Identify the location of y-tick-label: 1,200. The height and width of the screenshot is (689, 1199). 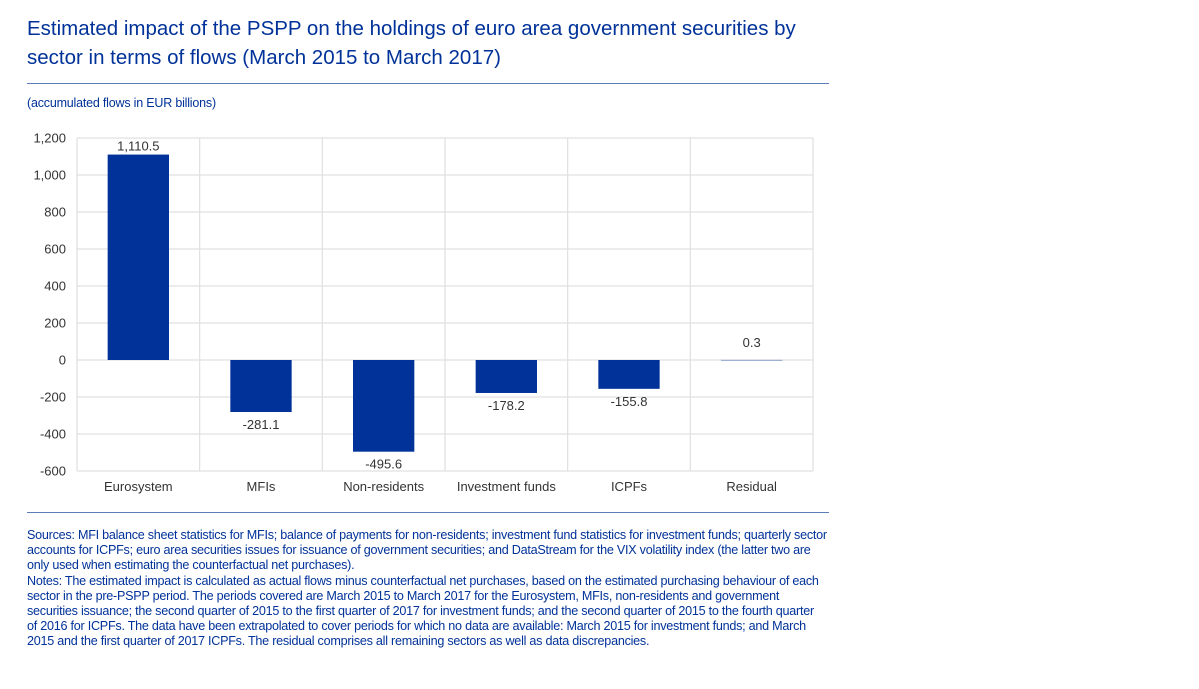
(49, 138).